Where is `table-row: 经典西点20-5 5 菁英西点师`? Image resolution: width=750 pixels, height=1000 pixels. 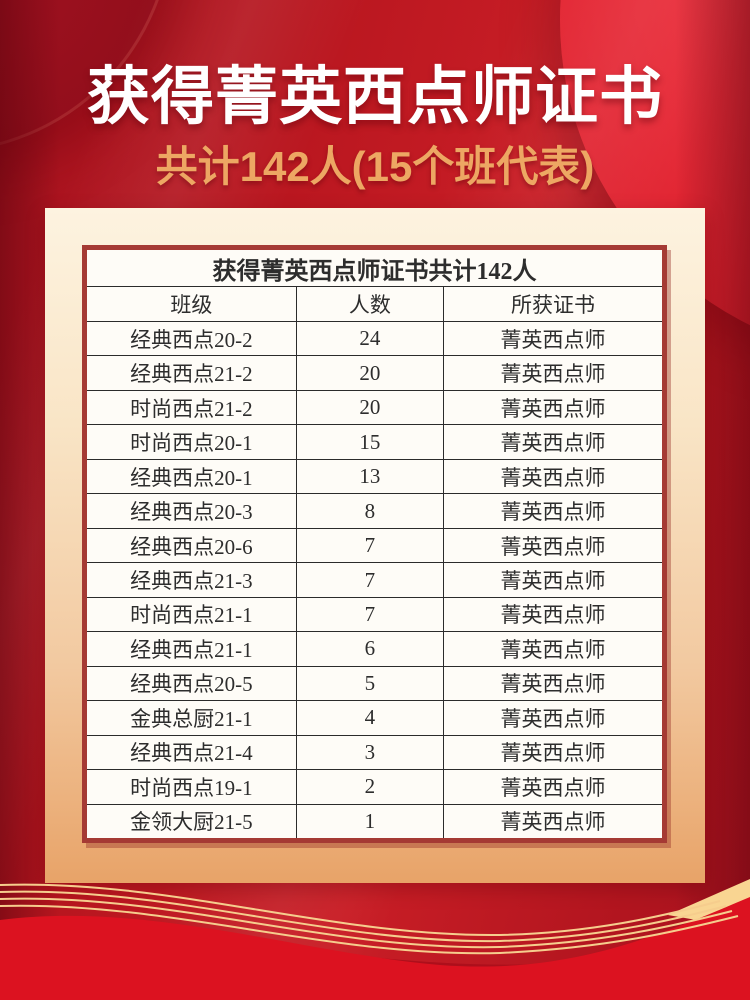
table-row: 经典西点20-5 5 菁英西点师 is located at coordinates (374, 683).